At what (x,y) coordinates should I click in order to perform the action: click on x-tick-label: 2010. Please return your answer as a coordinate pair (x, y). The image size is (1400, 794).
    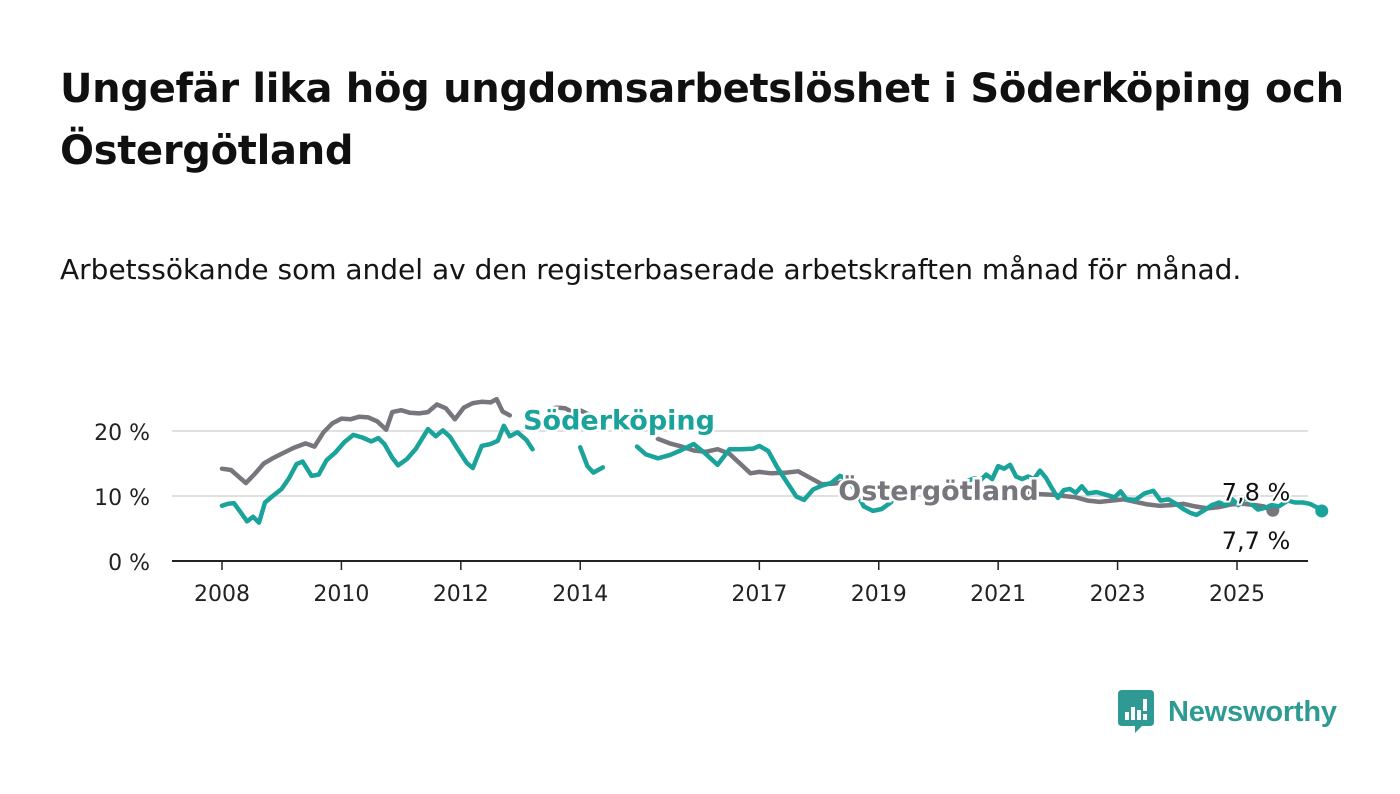
    Looking at the image, I should click on (341, 594).